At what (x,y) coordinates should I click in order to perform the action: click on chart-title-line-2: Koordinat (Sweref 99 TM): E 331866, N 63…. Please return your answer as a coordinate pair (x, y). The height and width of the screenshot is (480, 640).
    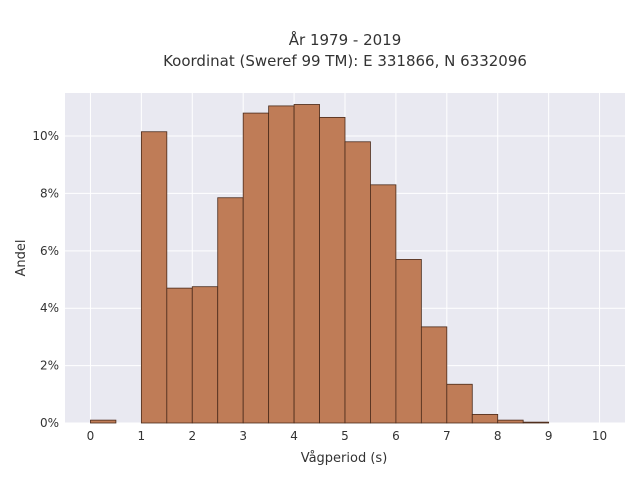
    Looking at the image, I should click on (345, 61).